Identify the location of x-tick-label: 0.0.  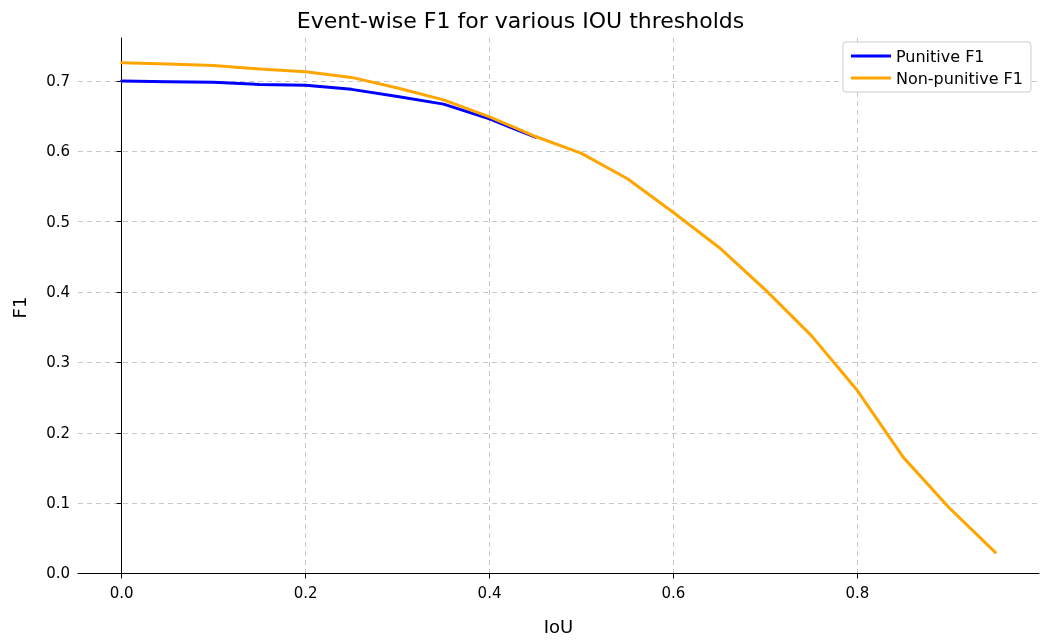
(121, 592).